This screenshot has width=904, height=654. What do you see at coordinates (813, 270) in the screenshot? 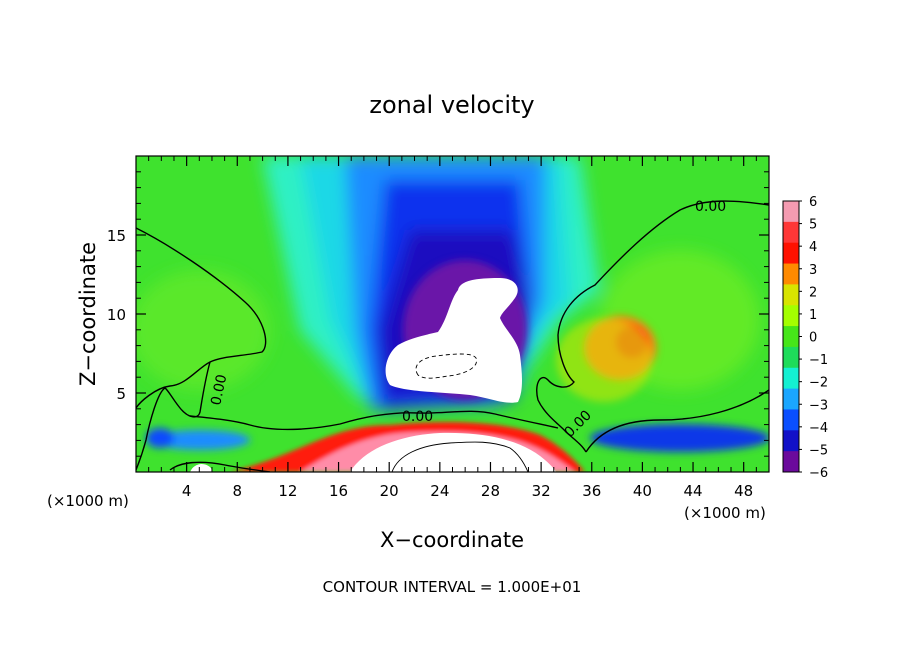
I see `colorbar-label: 3` at bounding box center [813, 270].